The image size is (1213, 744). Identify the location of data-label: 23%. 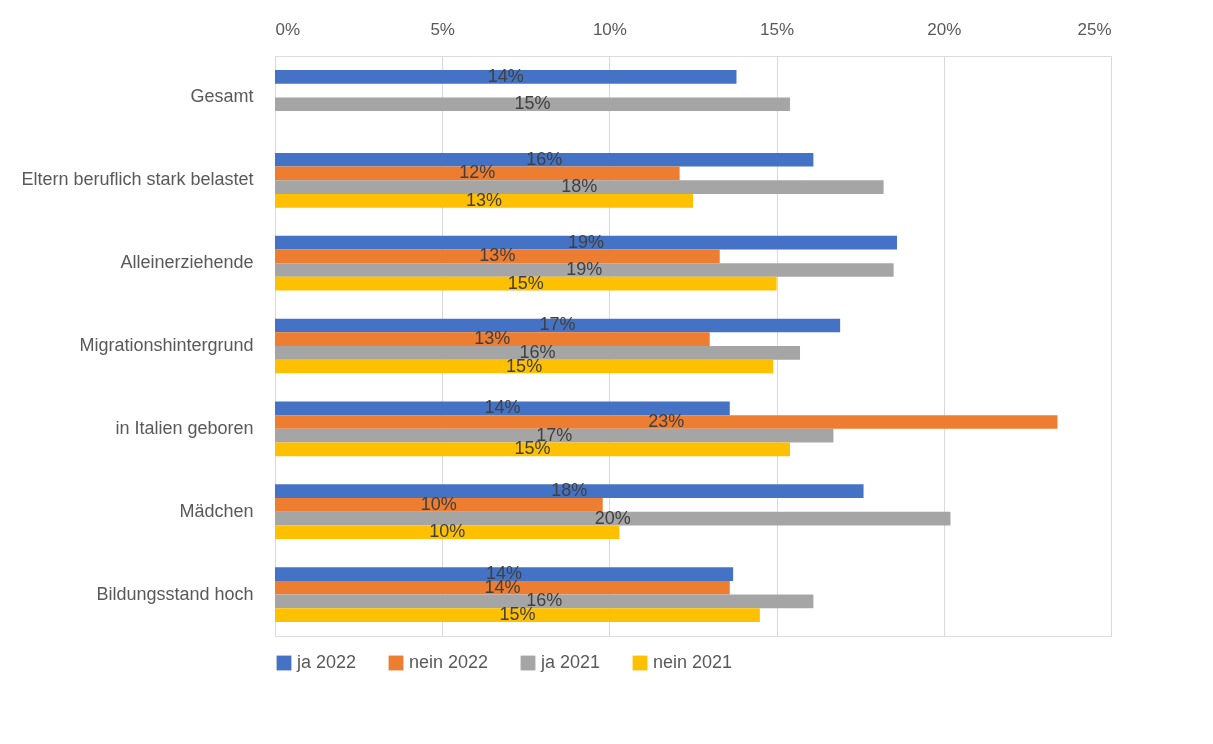
(666, 421).